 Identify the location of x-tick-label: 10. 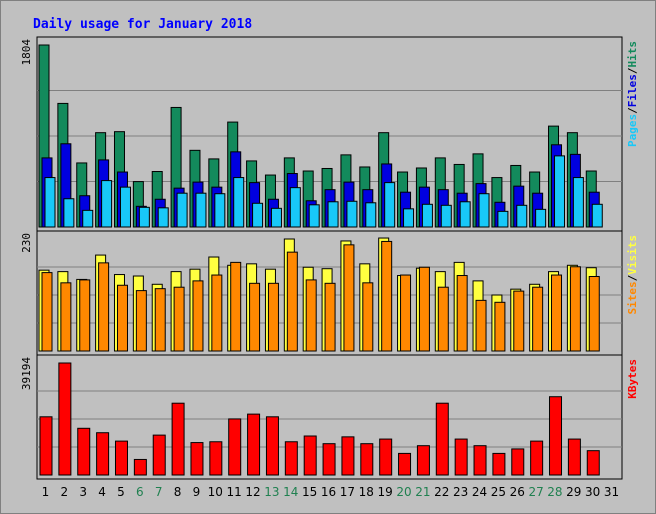
(215, 492).